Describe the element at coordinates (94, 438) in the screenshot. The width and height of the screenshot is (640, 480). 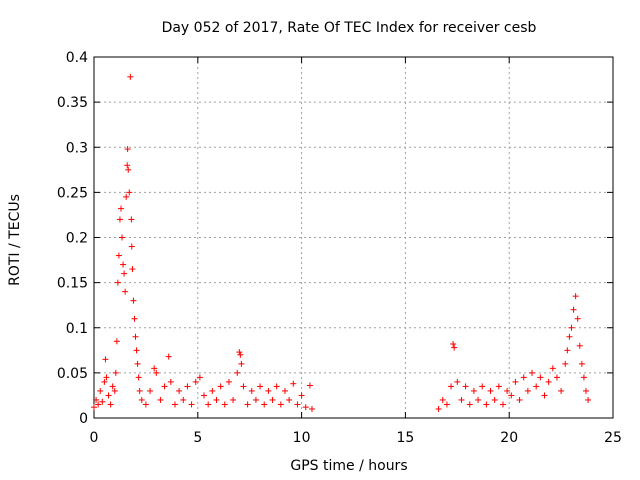
I see `x-tick-label: 0` at that location.